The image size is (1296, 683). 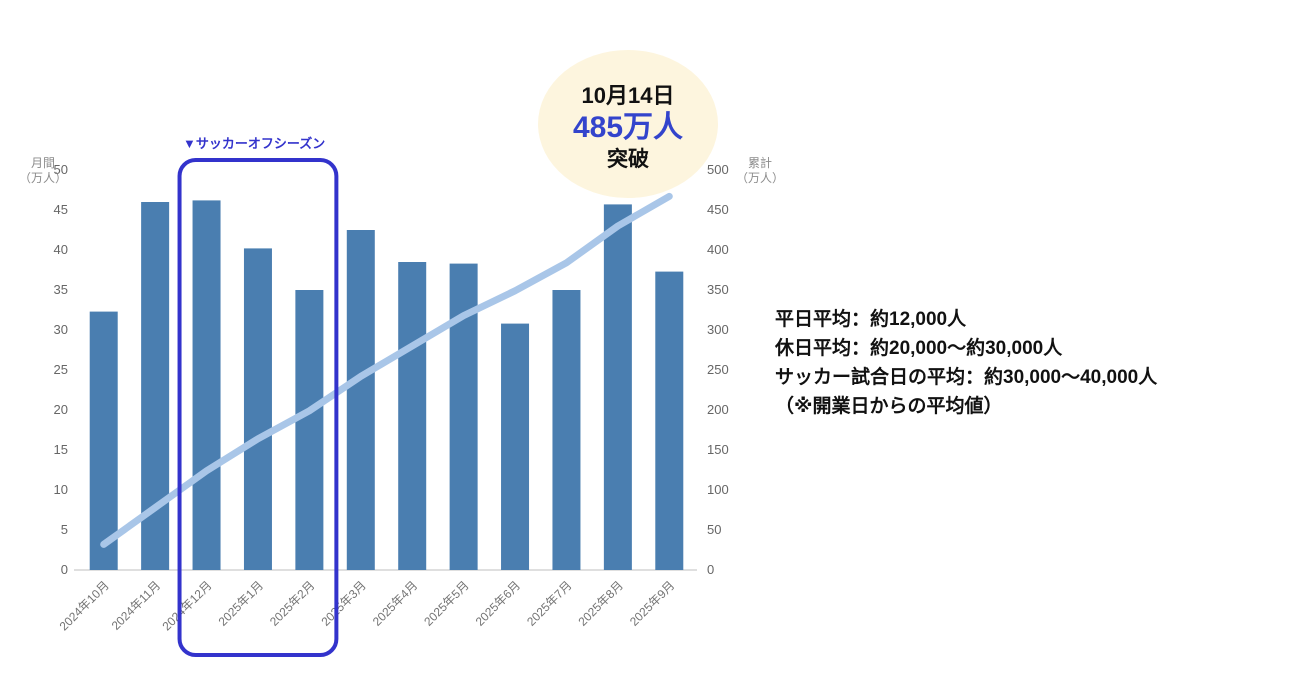 What do you see at coordinates (61, 169) in the screenshot?
I see `left-axis-tick-50: 50` at bounding box center [61, 169].